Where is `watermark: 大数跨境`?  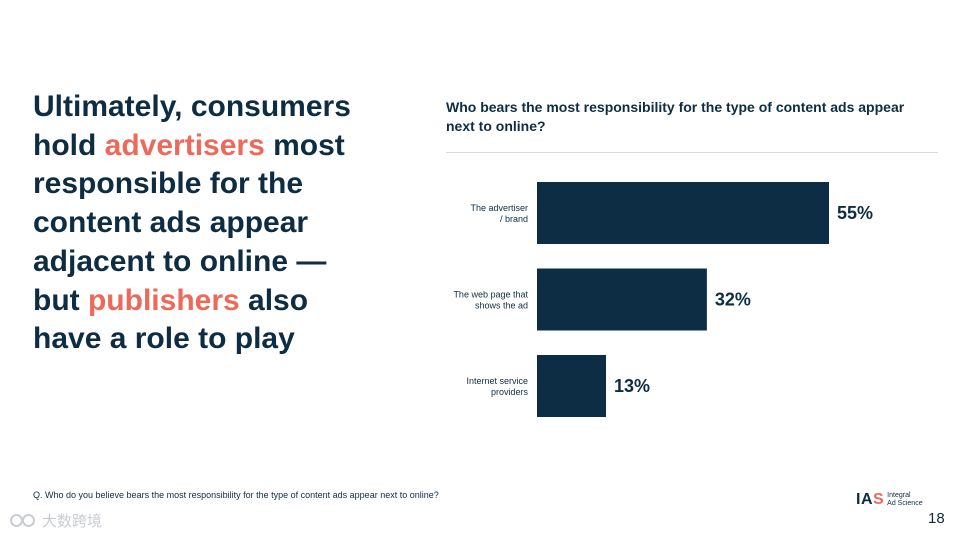 watermark: 大数跨境 is located at coordinates (55, 520).